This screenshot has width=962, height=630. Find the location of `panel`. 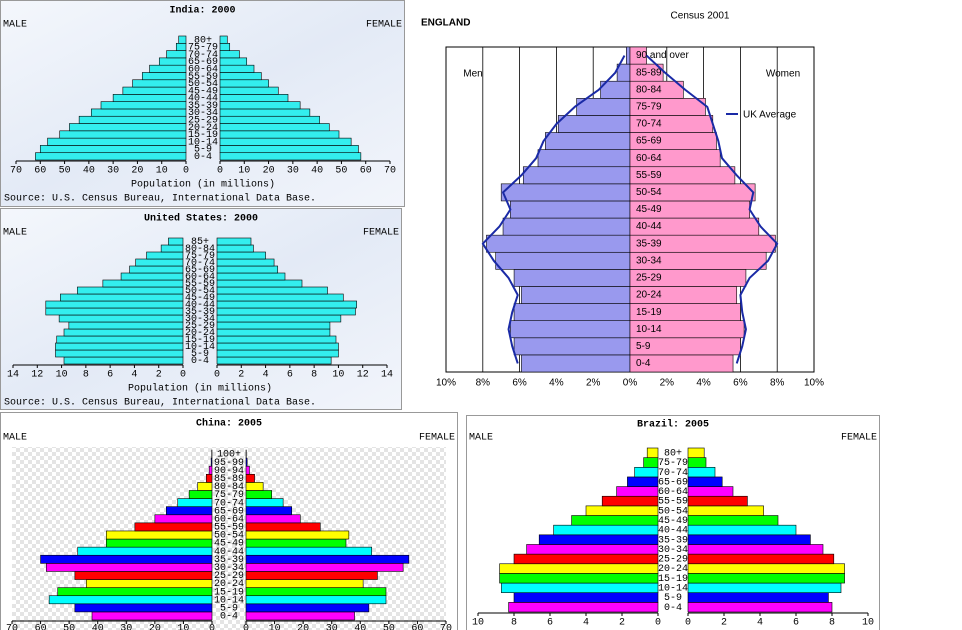

panel is located at coordinates (202, 103).